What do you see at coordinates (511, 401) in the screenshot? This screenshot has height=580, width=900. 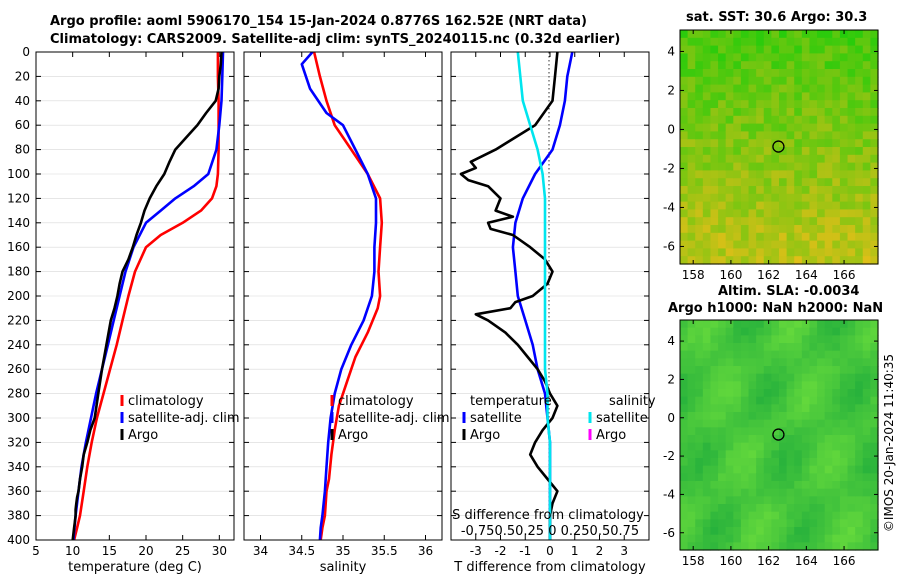 I see `legend-title-temperature: temperature` at bounding box center [511, 401].